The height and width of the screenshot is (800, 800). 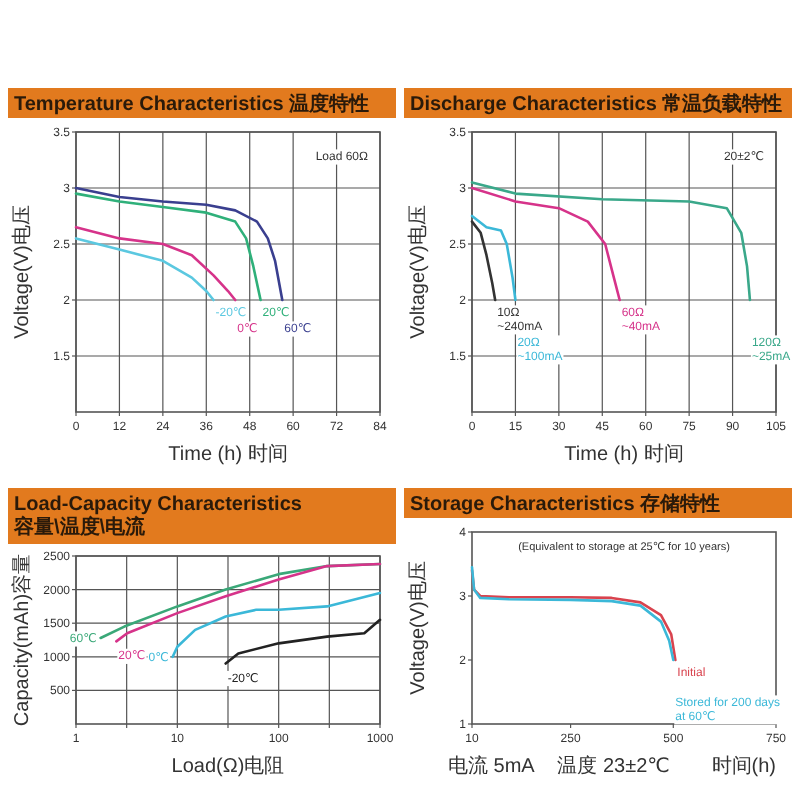 I want to click on chart-title: Discharge Characteristics 常温负载特性, so click(x=596, y=104).